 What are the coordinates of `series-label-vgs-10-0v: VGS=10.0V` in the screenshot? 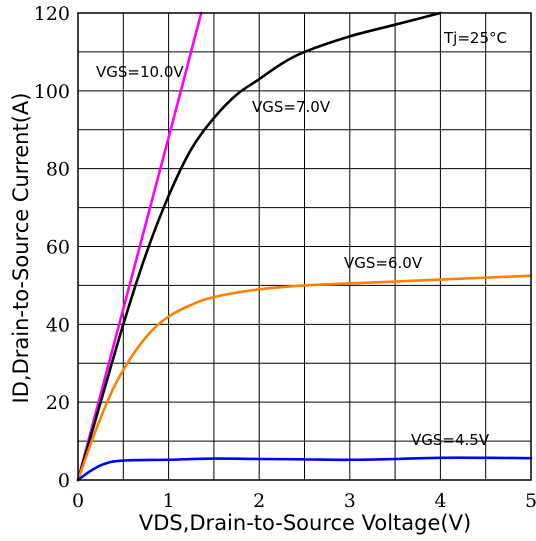 It's located at (140, 72).